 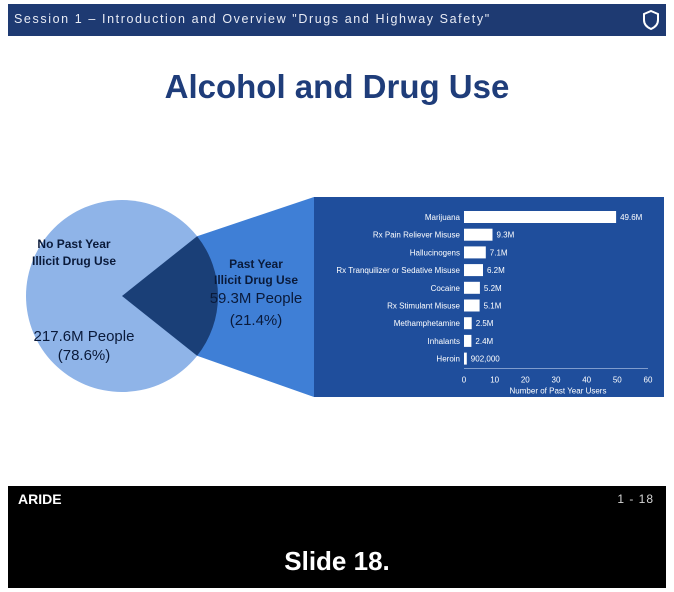 I want to click on data-label: 5.2M, so click(x=493, y=288).